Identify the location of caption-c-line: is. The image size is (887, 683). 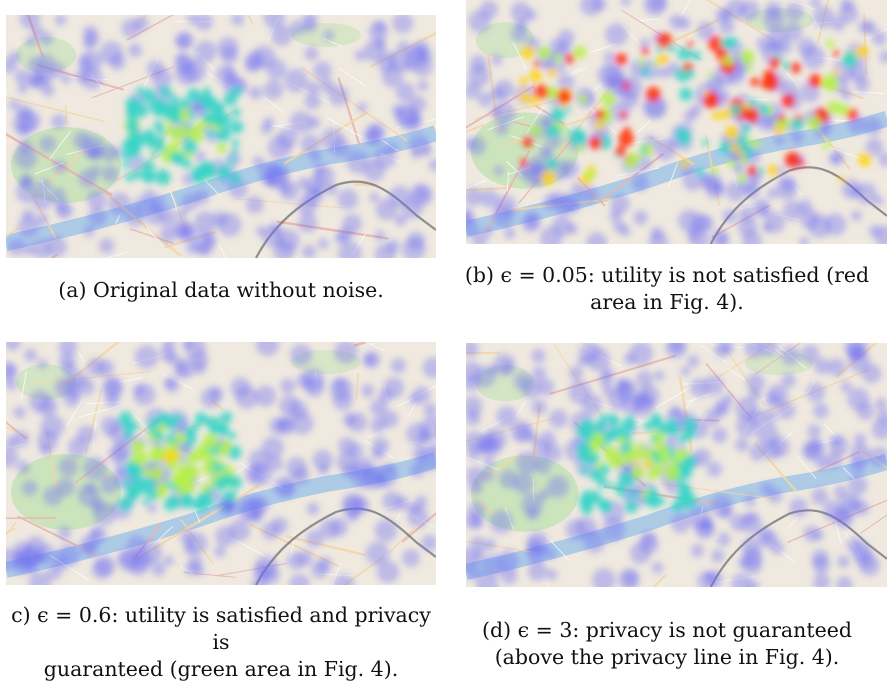
(221, 642).